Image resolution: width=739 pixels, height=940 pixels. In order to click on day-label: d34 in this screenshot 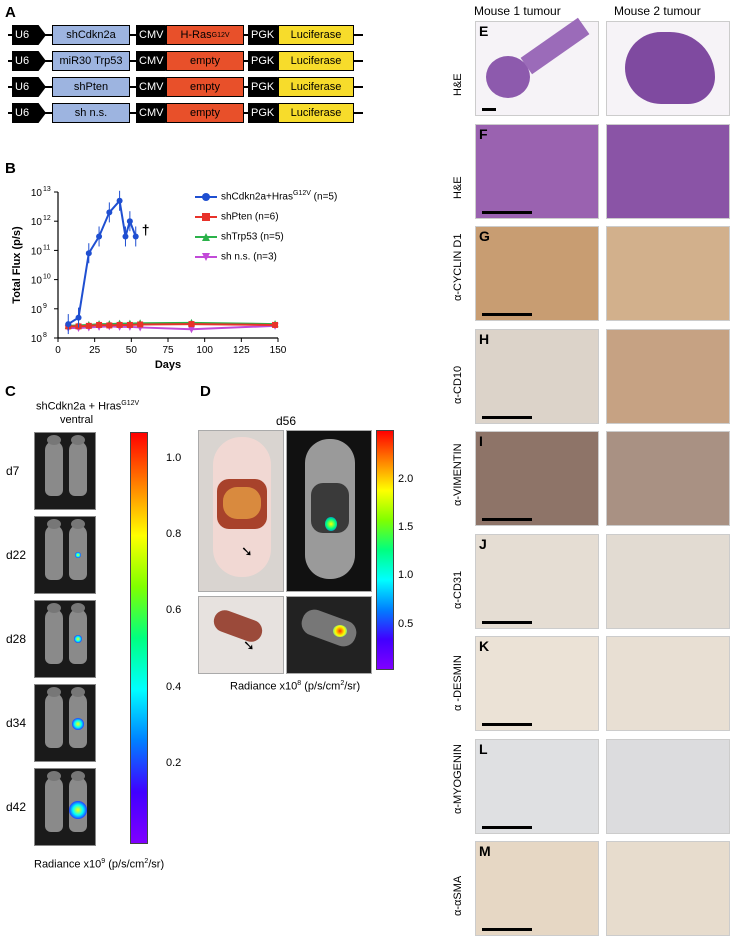, I will do `click(16, 723)`.